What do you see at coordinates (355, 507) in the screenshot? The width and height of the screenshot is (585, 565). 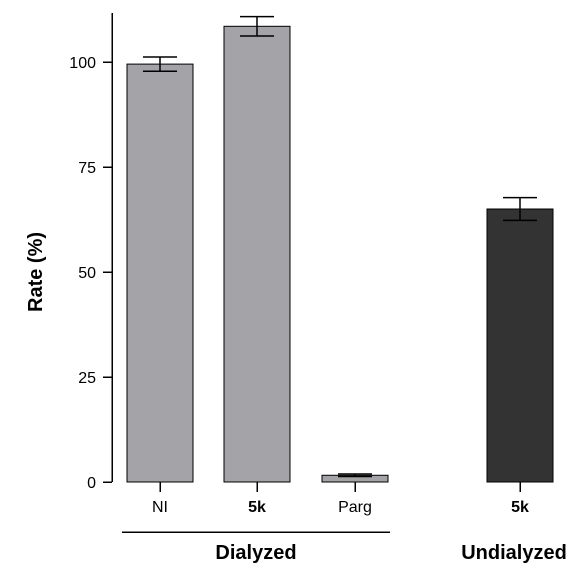 I see `x-tick-label: Parg` at bounding box center [355, 507].